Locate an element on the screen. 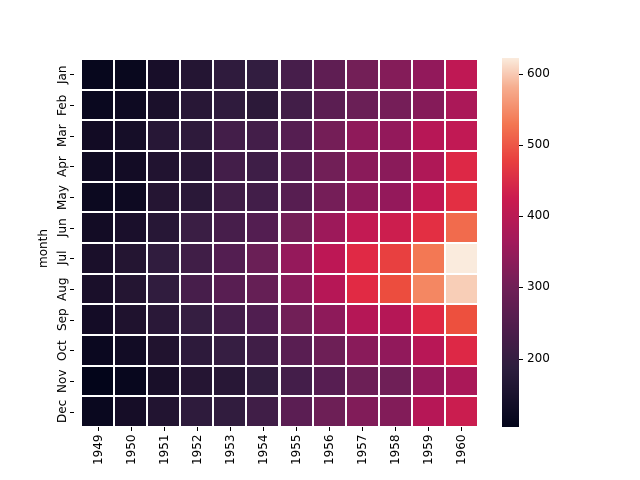 Image resolution: width=640 pixels, height=480 pixels. x-tick-label: 1949 is located at coordinates (97, 449).